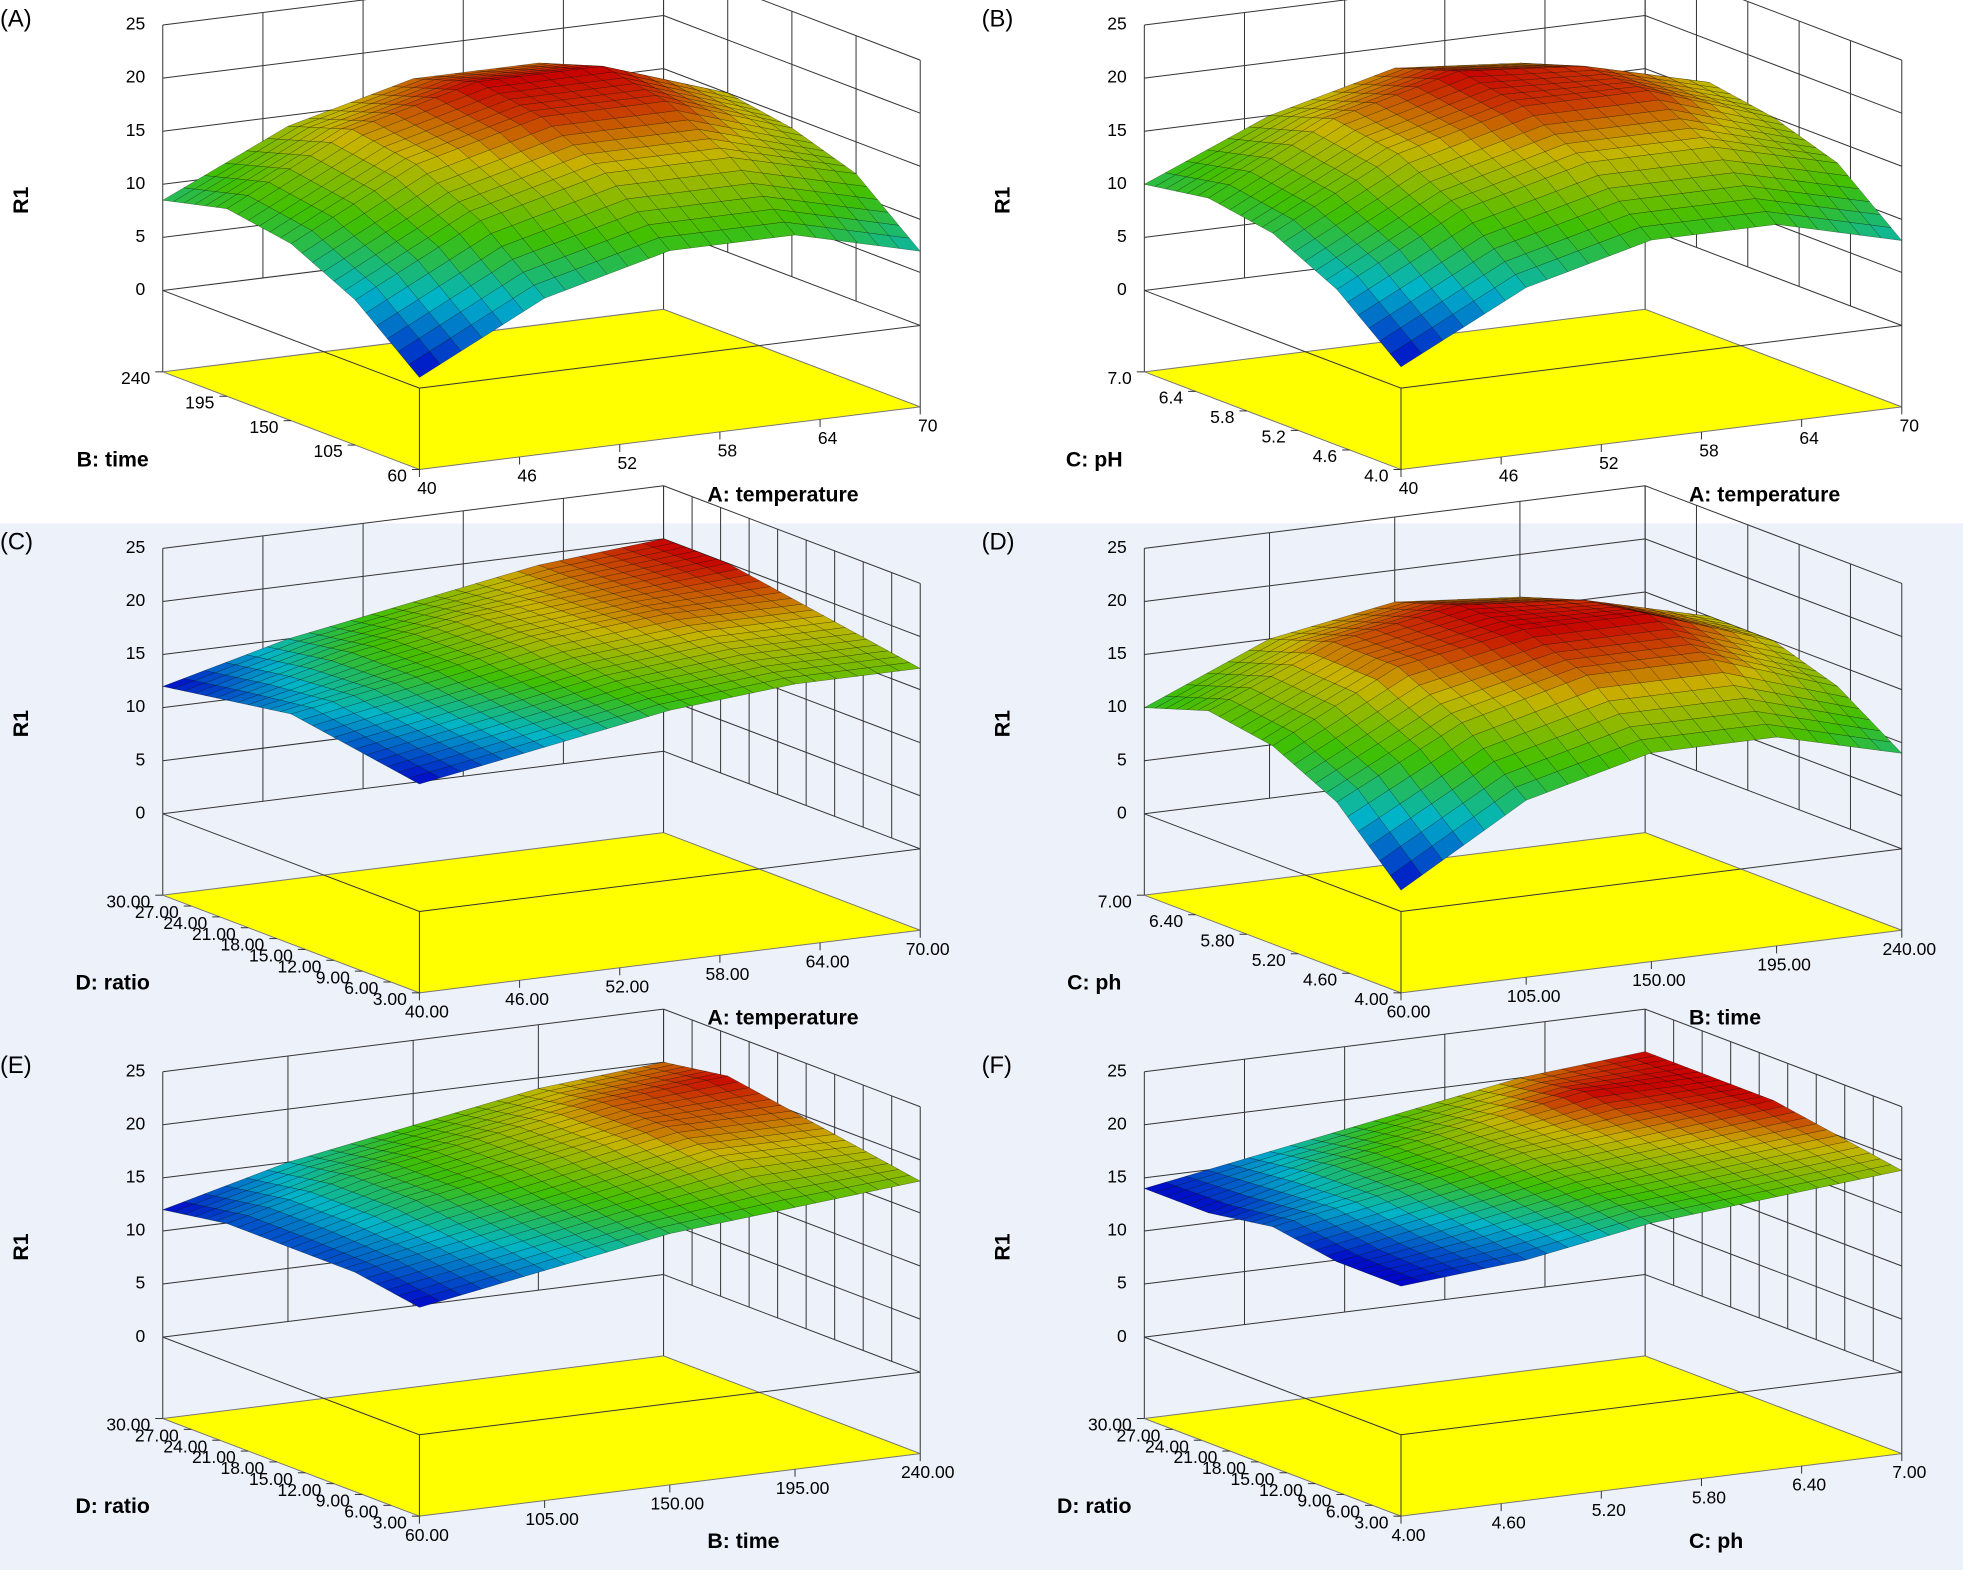 The image size is (1963, 1594). I want to click on x-tick-label: 70, so click(1910, 426).